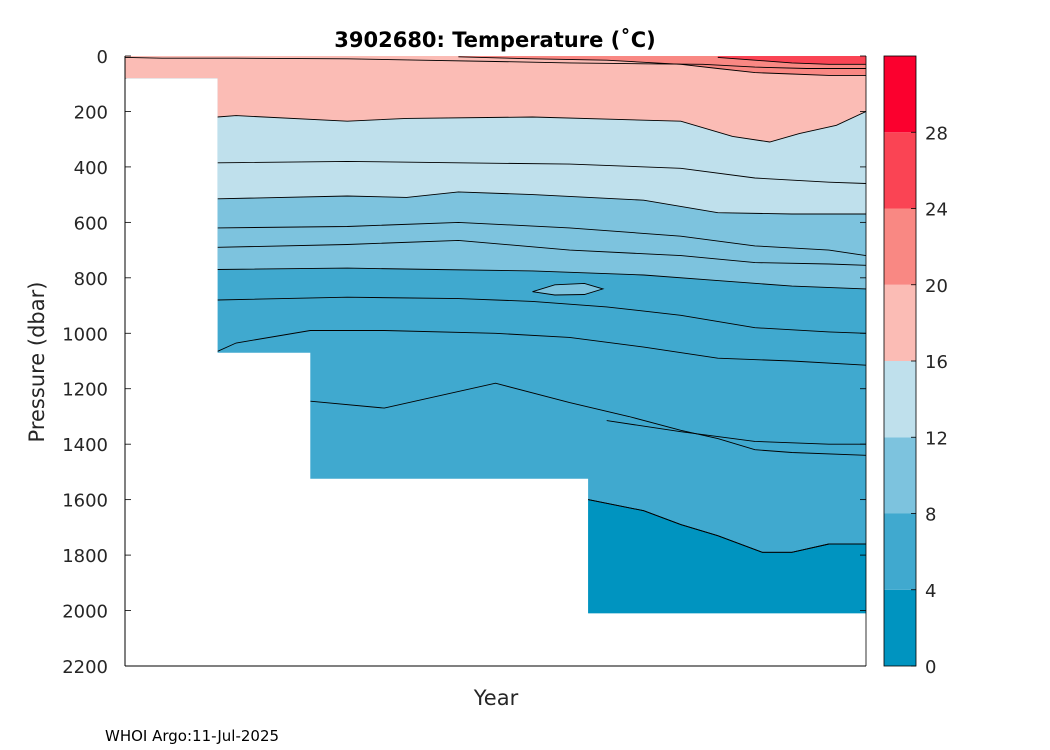  I want to click on y-tick-label: 2000, so click(85, 612).